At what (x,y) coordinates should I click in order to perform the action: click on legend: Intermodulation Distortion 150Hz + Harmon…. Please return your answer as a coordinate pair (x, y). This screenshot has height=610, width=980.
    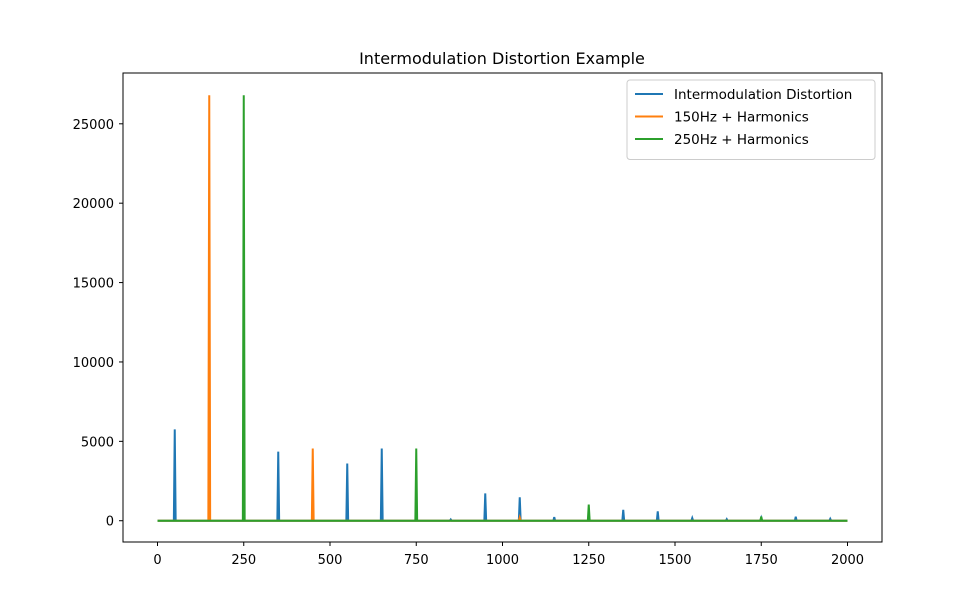
    Looking at the image, I should click on (751, 120).